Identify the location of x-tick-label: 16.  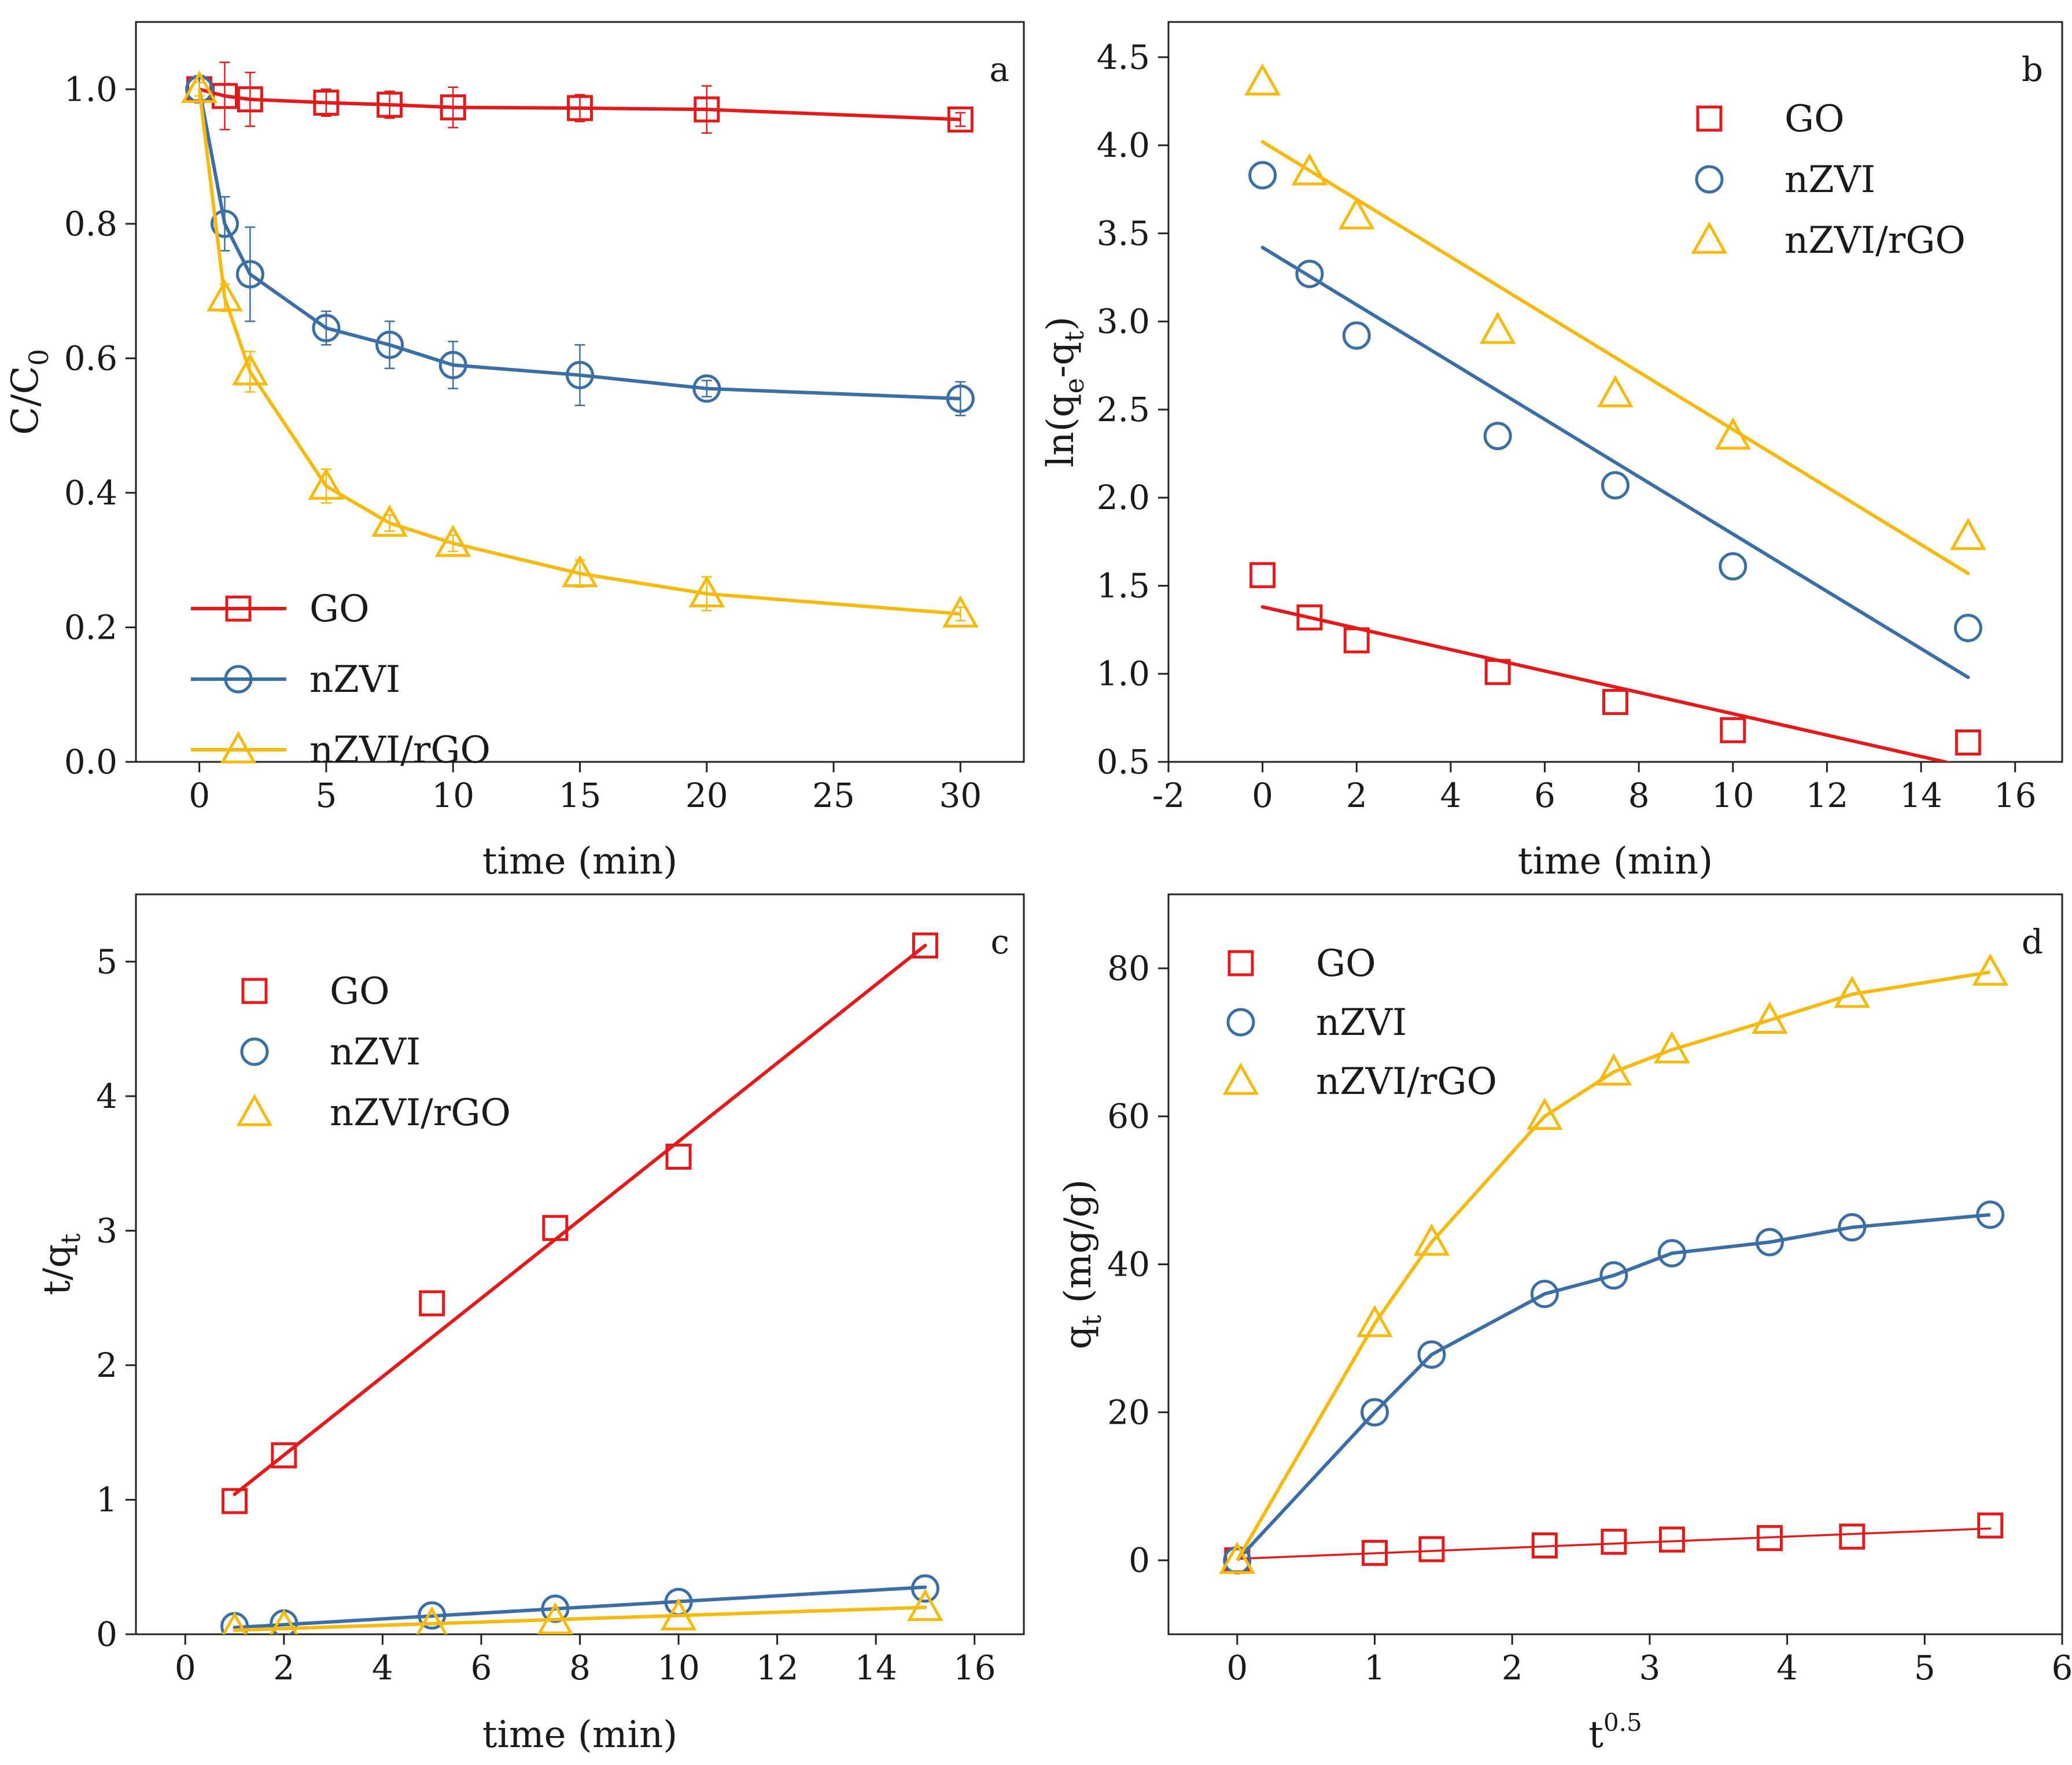
(2015, 795).